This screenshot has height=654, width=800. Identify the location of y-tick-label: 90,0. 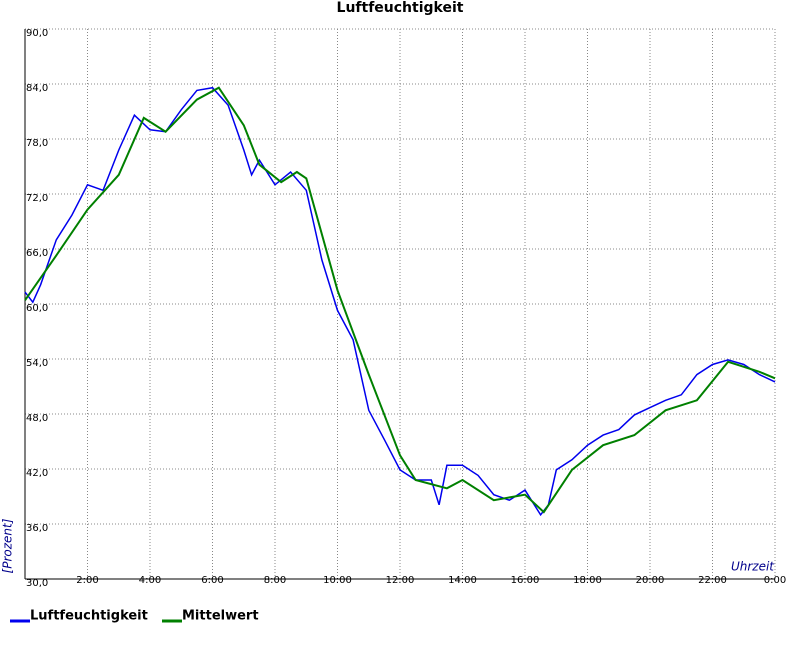
(37, 33).